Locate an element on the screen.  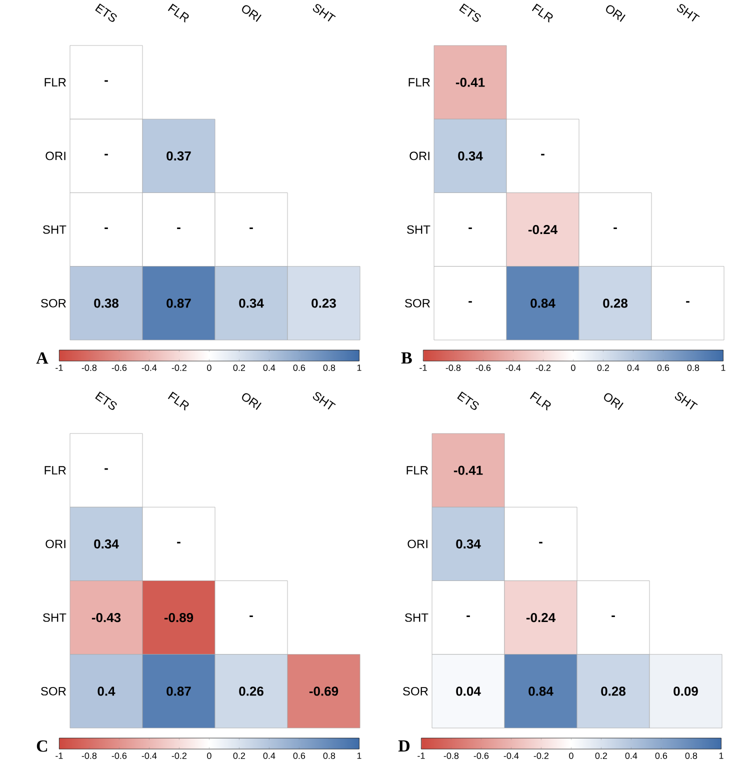
data-label: 0.26 is located at coordinates (251, 691).